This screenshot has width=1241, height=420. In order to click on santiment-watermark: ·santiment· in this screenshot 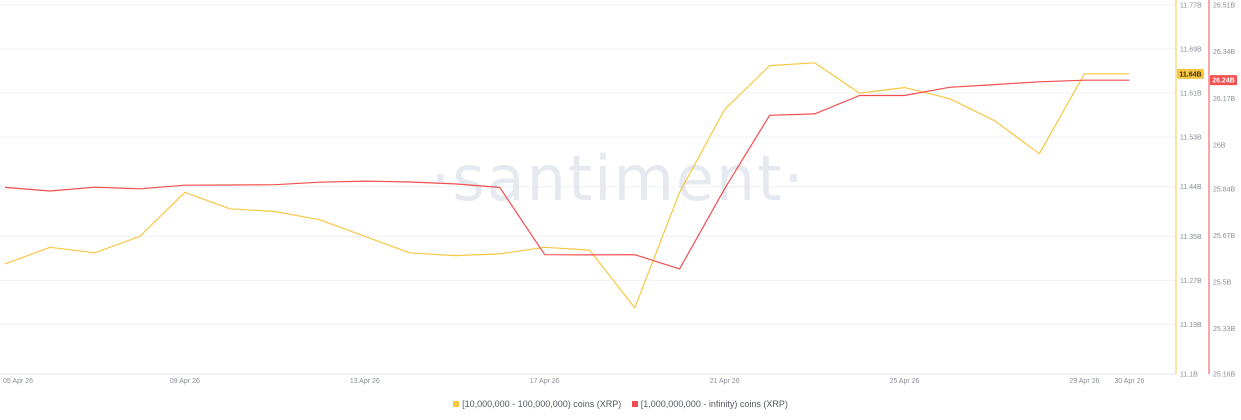, I will do `click(618, 178)`.